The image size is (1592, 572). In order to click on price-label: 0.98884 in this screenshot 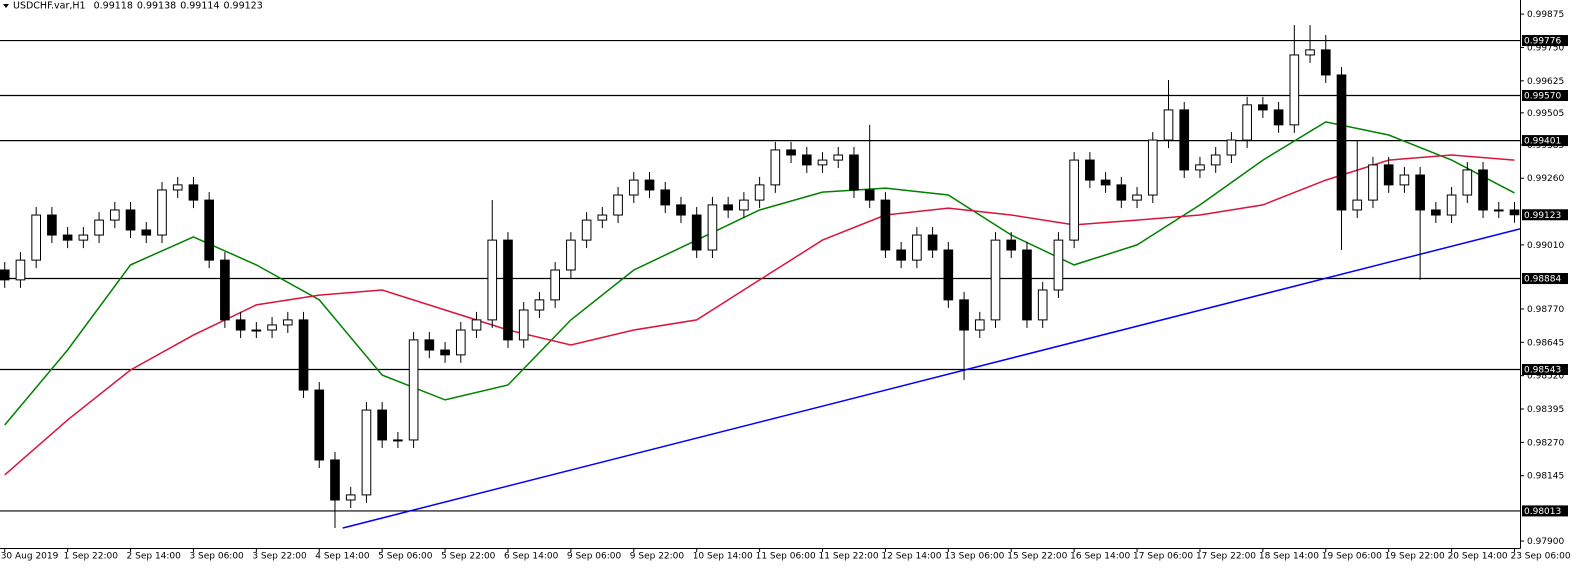, I will do `click(1542, 280)`.